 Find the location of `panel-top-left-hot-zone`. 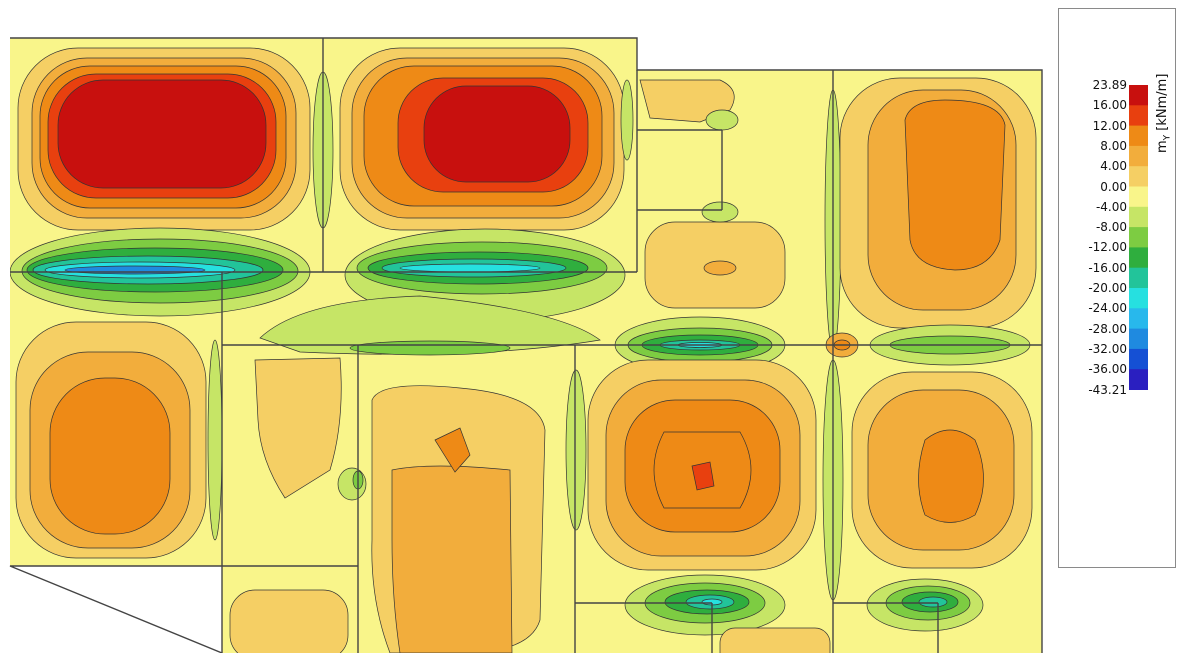

panel-top-left-hot-zone is located at coordinates (164, 139).